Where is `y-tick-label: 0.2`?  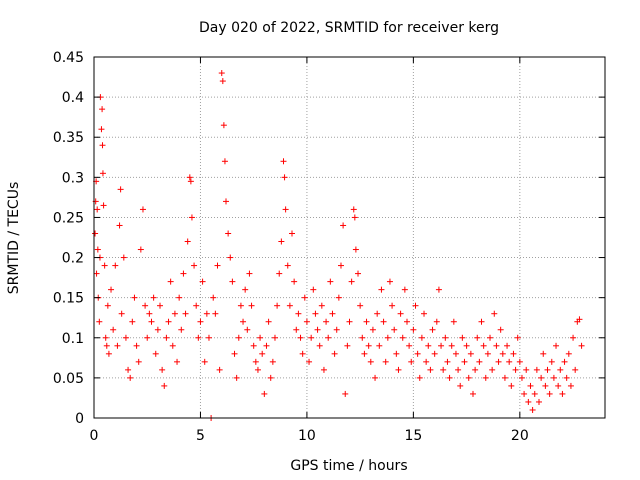
y-tick-label: 0.2 is located at coordinates (73, 259).